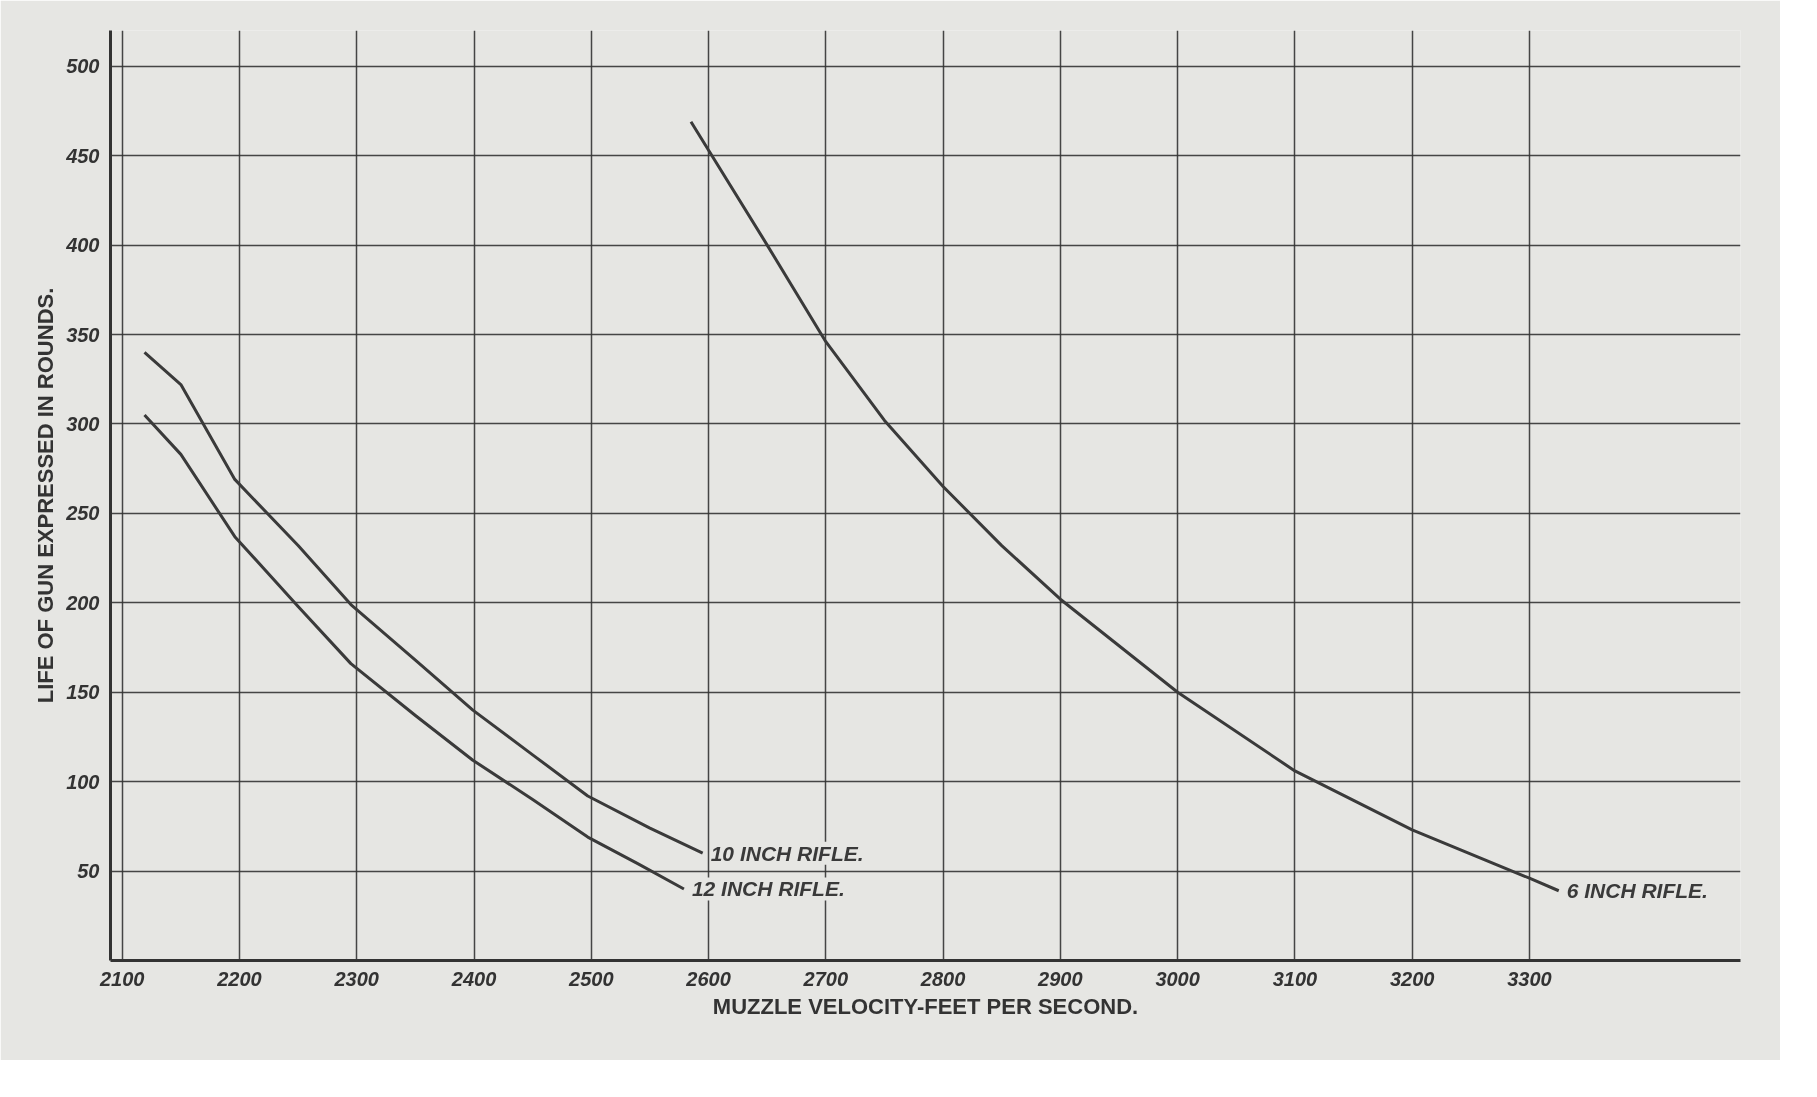 This screenshot has height=1097, width=1817. I want to click on x-tick-label: 3100, so click(1295, 978).